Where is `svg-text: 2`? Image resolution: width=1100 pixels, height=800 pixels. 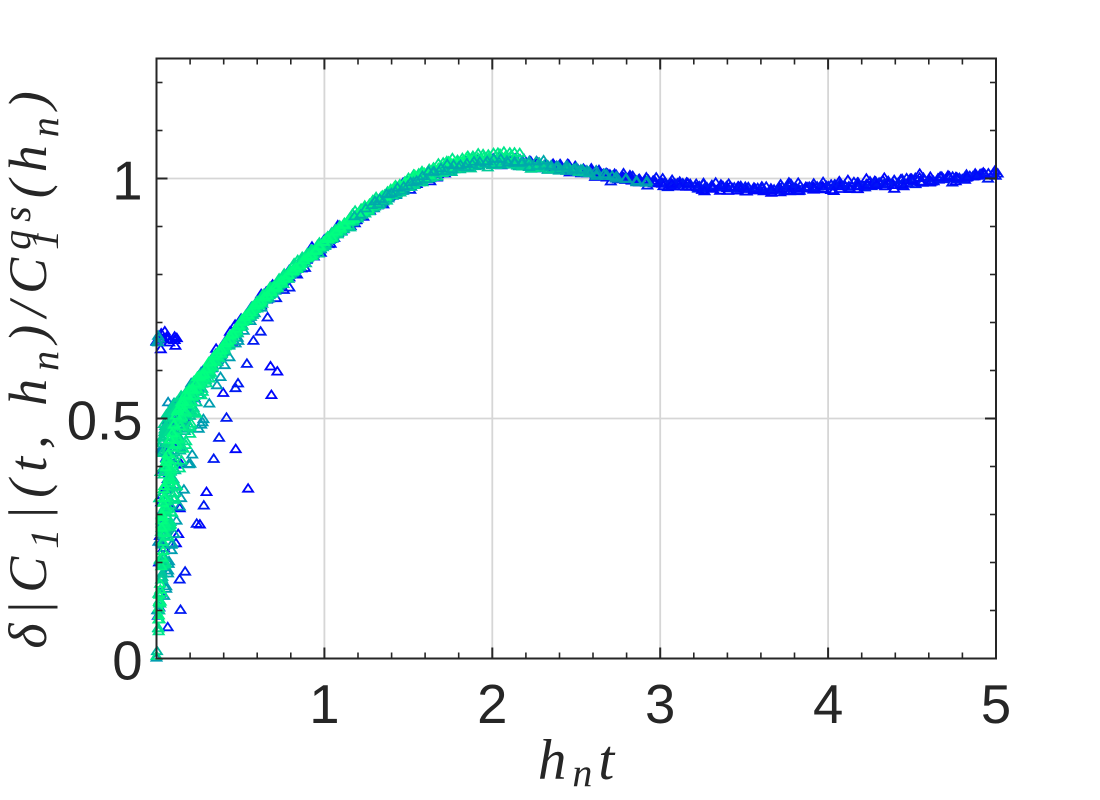
svg-text: 2 is located at coordinates (492, 704).